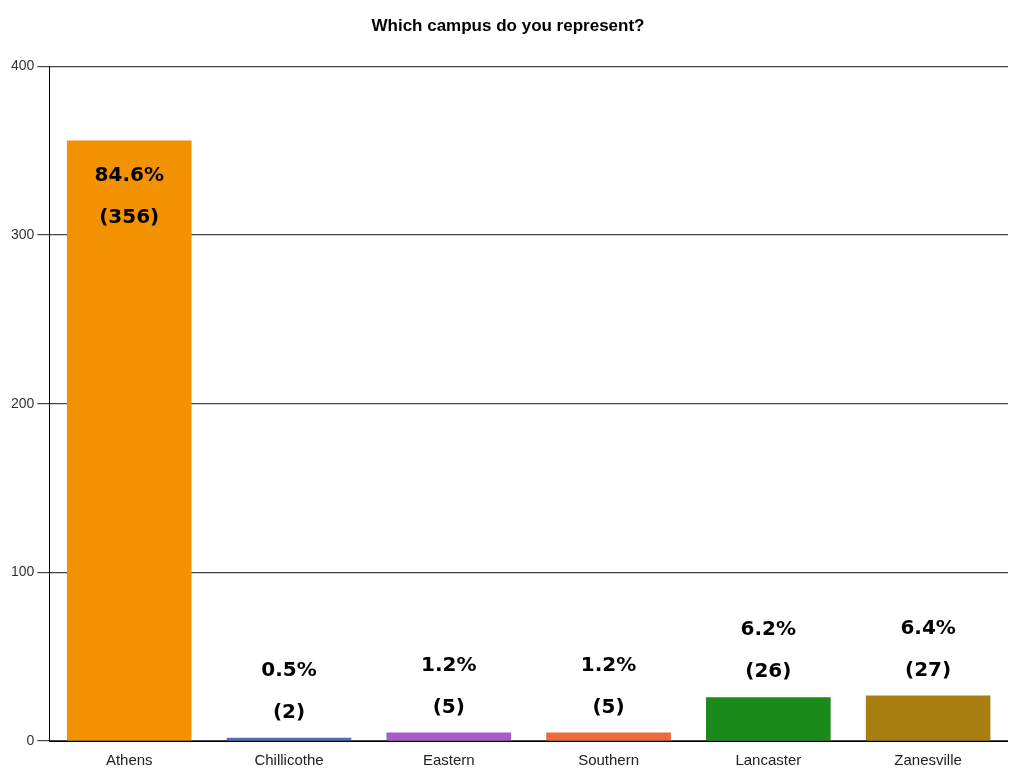 Image resolution: width=1018 pixels, height=782 pixels. What do you see at coordinates (289, 760) in the screenshot?
I see `x-tick-label: Chillicothe` at bounding box center [289, 760].